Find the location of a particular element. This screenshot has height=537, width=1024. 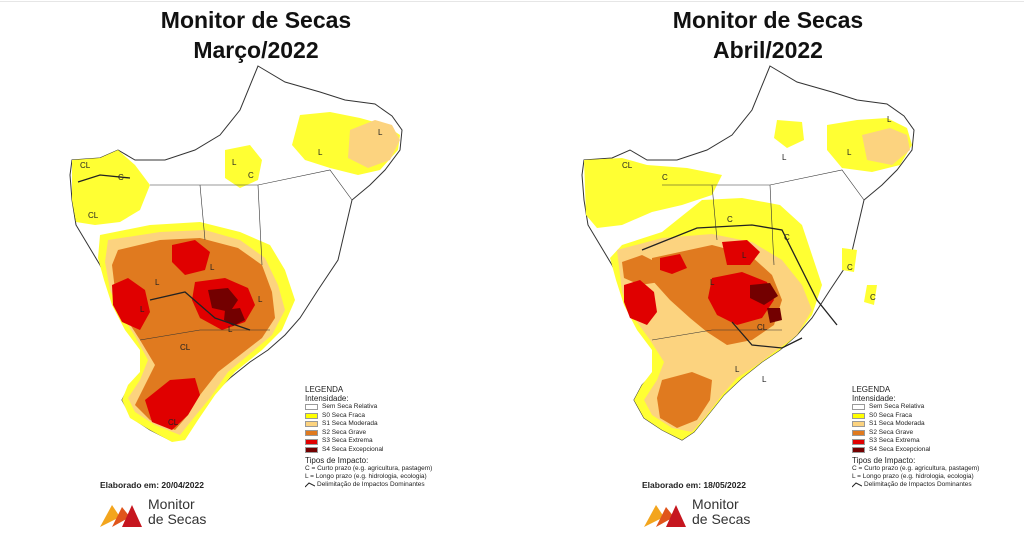

top-divider is located at coordinates (512, 1).